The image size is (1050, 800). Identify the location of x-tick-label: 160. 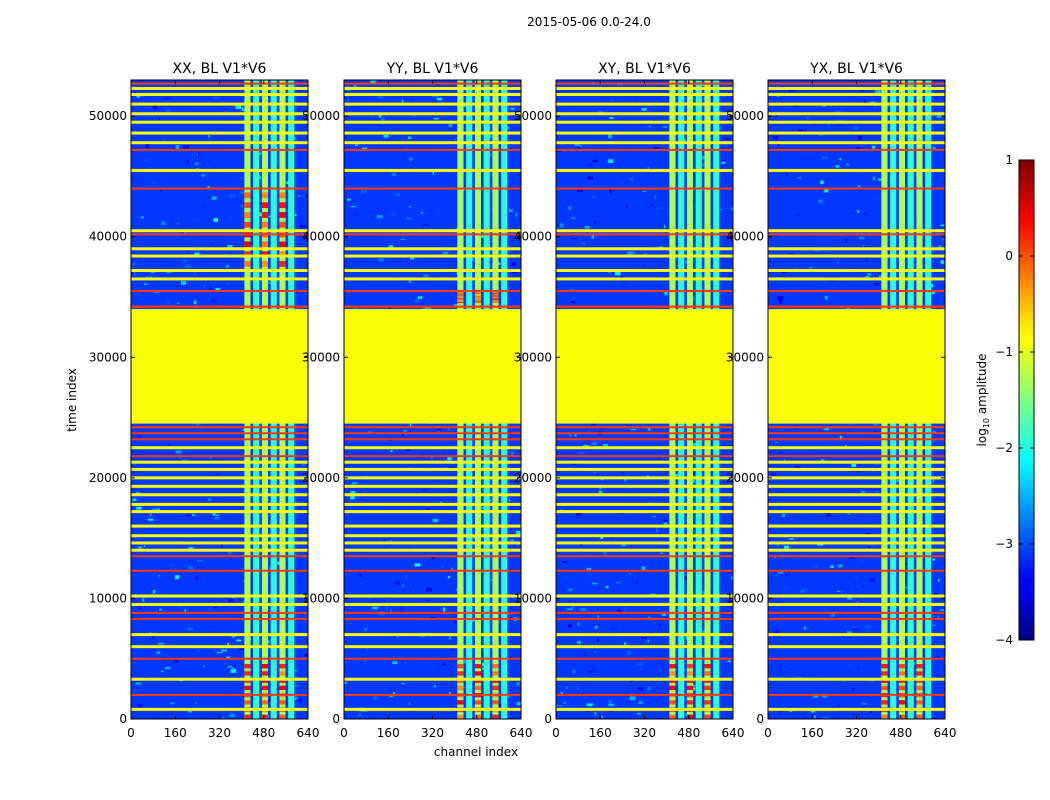
(600, 733).